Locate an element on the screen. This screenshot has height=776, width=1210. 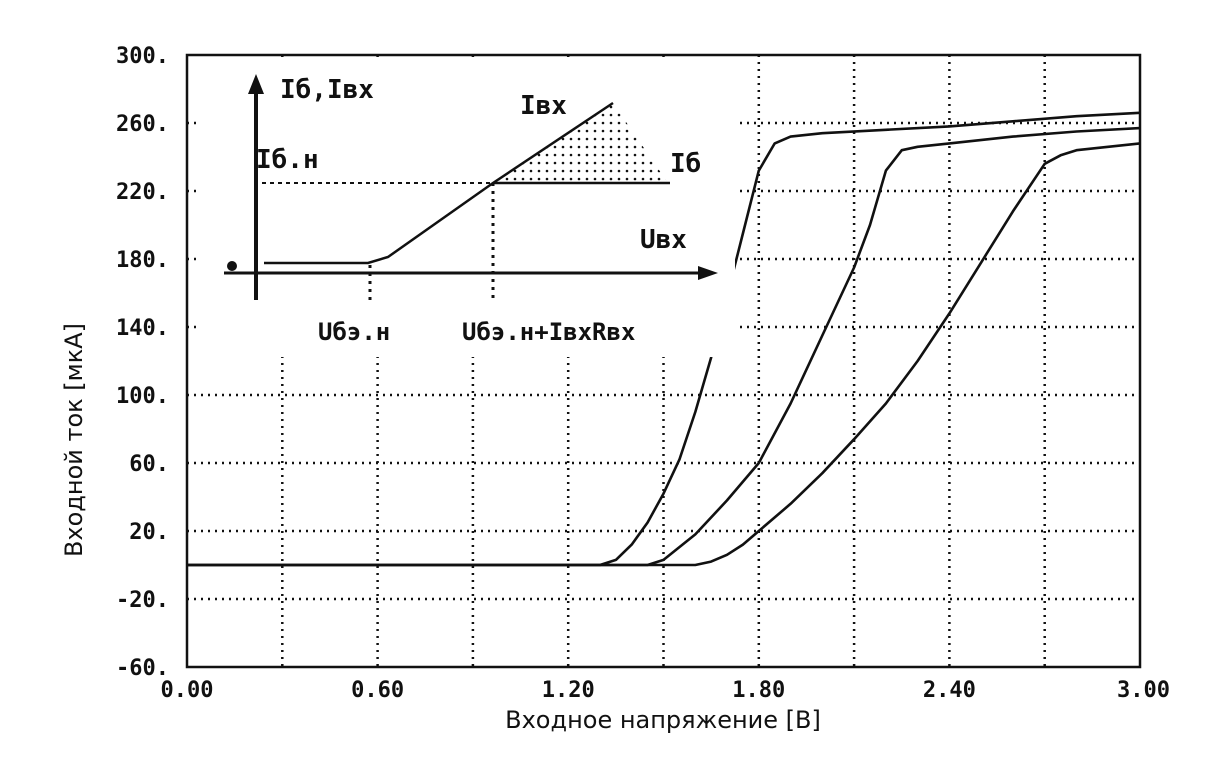
y-axis-title: Входной ток [мкА] is located at coordinates (74, 440).